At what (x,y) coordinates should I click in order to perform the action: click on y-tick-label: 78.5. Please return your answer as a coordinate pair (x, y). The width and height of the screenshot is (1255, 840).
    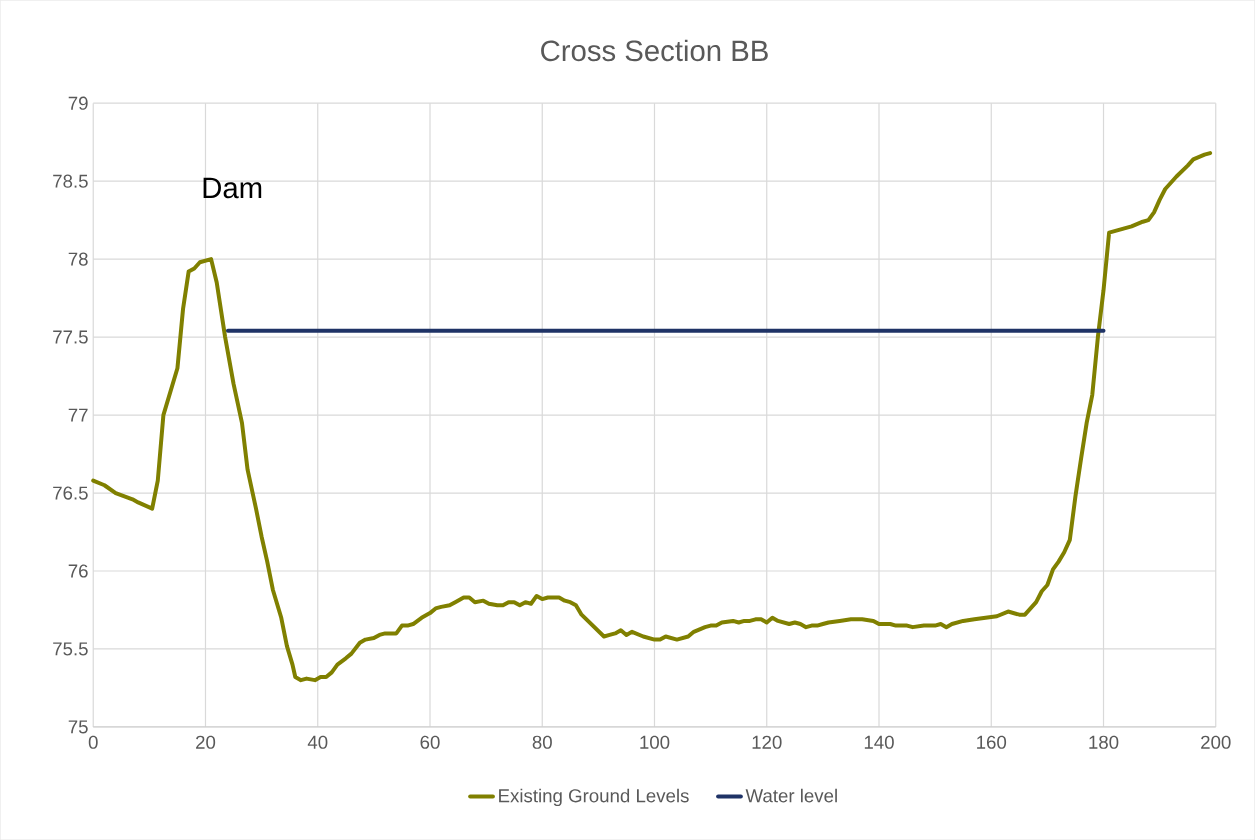
    Looking at the image, I should click on (70, 181).